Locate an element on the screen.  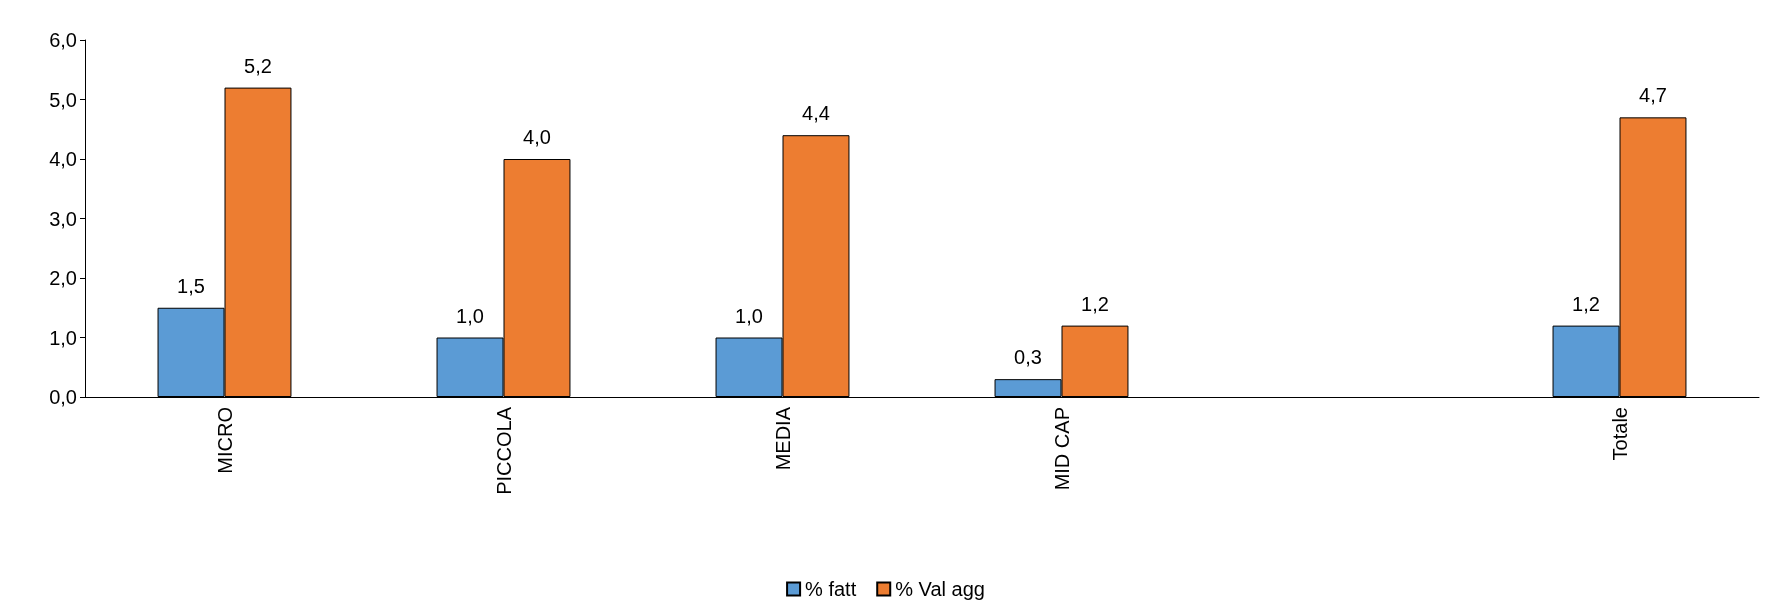
y-tick-label: 2,0 is located at coordinates (63, 278).